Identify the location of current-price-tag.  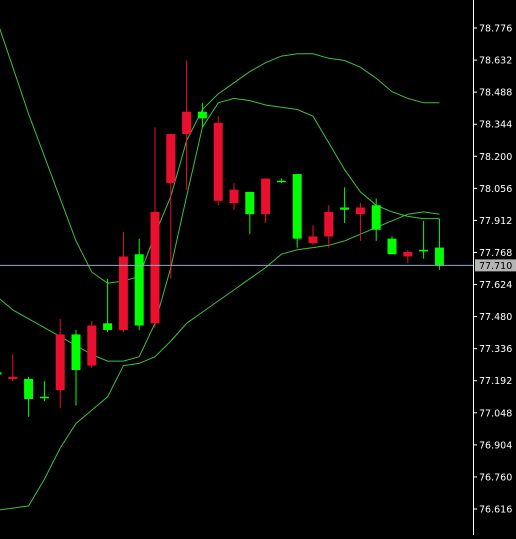
(495, 265).